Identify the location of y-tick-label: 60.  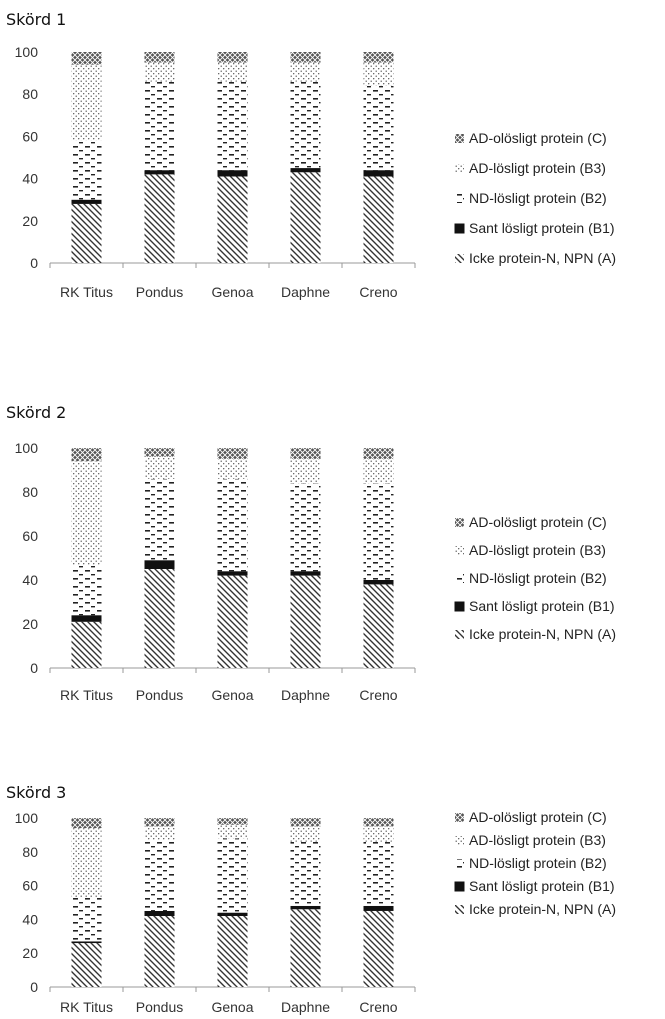
(30, 886).